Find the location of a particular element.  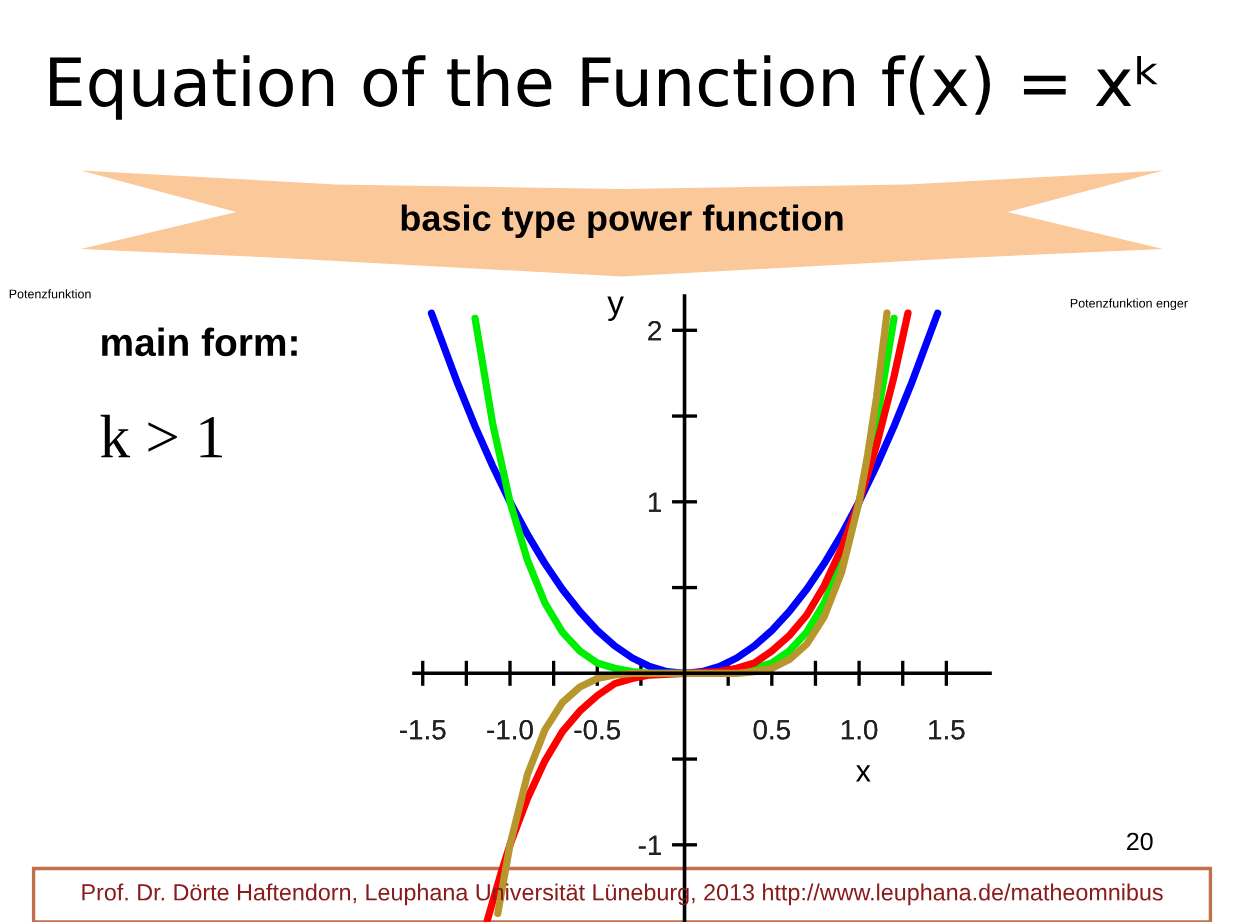

x-tick-label: -1.0 is located at coordinates (510, 729).